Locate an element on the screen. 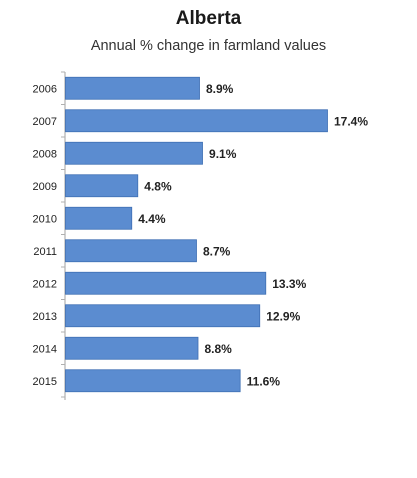  bar-2014 is located at coordinates (132, 348).